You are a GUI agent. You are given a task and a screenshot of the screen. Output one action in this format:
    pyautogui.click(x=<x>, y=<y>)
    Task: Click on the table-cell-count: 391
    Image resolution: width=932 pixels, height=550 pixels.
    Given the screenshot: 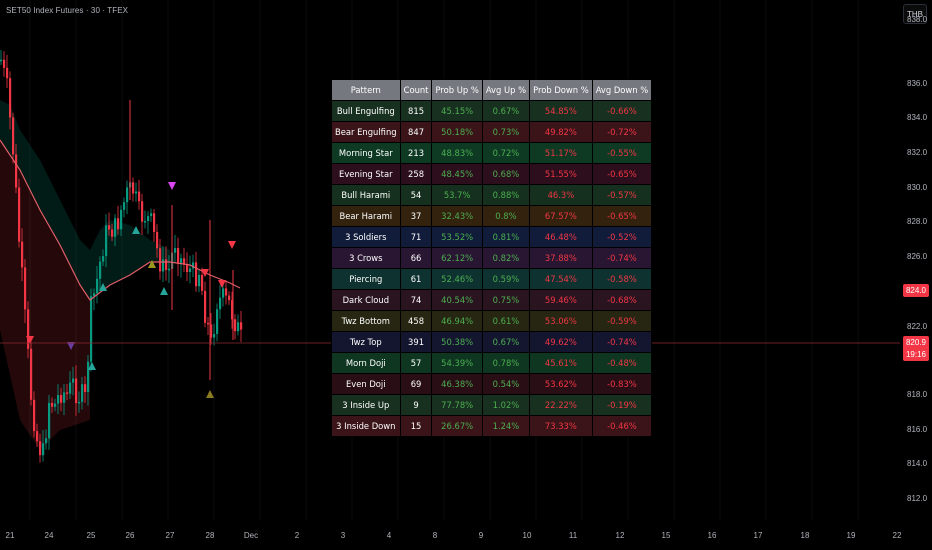 What is the action you would take?
    pyautogui.click(x=416, y=342)
    